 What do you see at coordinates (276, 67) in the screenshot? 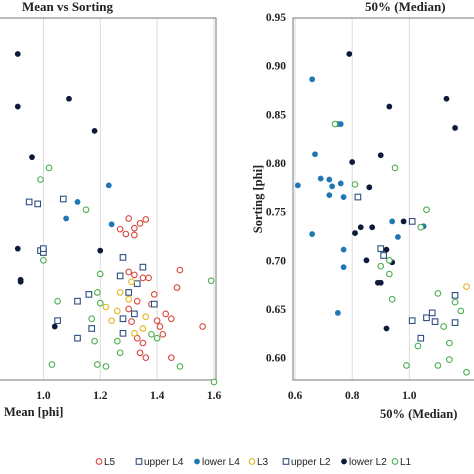
I see `right-y-tick-label: 0.90` at bounding box center [276, 67].